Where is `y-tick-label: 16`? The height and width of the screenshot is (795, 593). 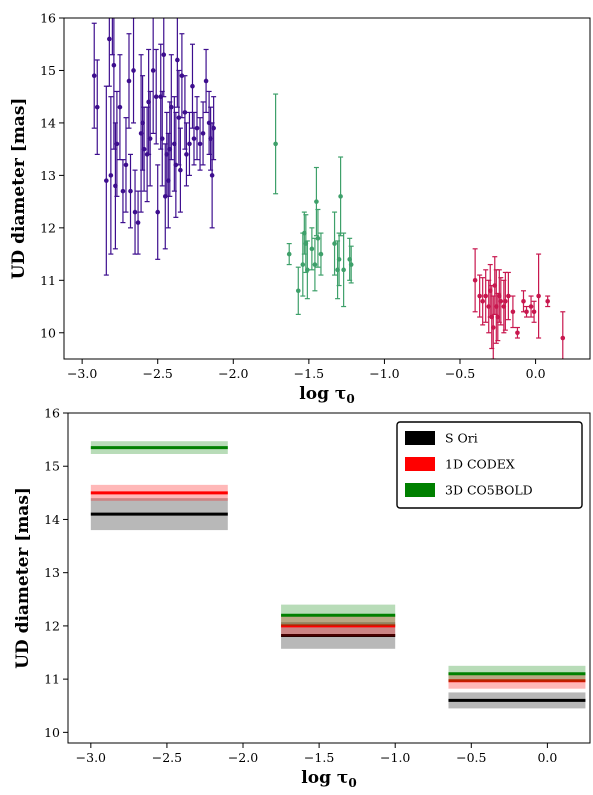
y-tick-label: 16 is located at coordinates (48, 18).